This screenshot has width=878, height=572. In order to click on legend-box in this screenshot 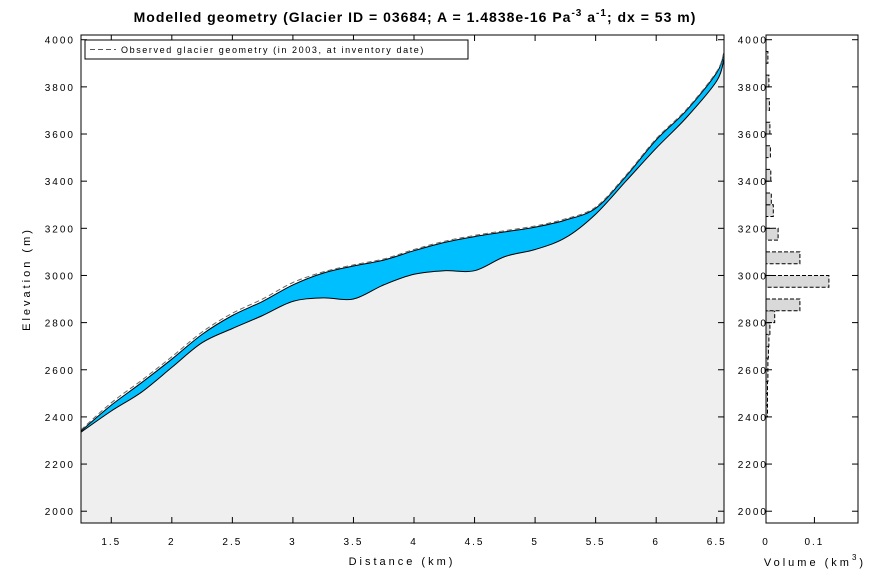, I will do `click(276, 49)`.